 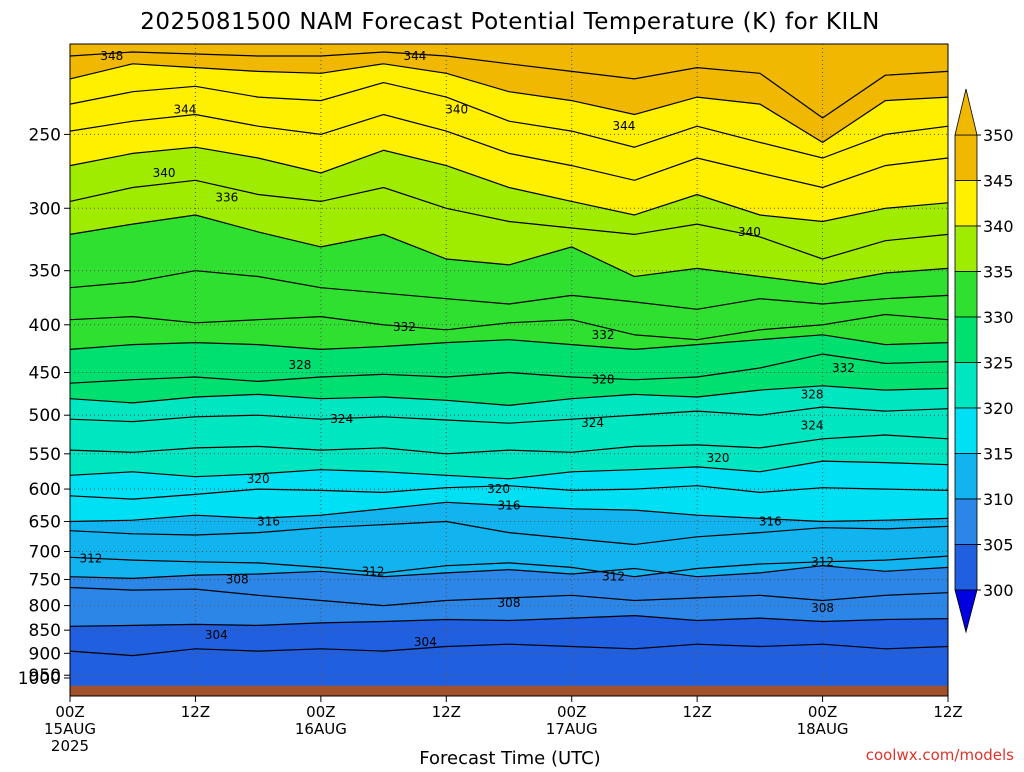 What do you see at coordinates (45, 607) in the screenshot?
I see `y-tick-label: 800` at bounding box center [45, 607].